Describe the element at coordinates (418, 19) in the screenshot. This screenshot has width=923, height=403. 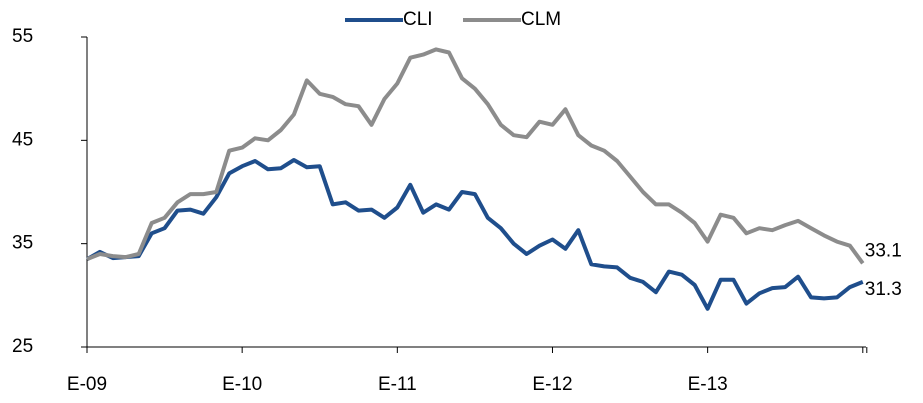
I see `legend-label: CLI` at that location.